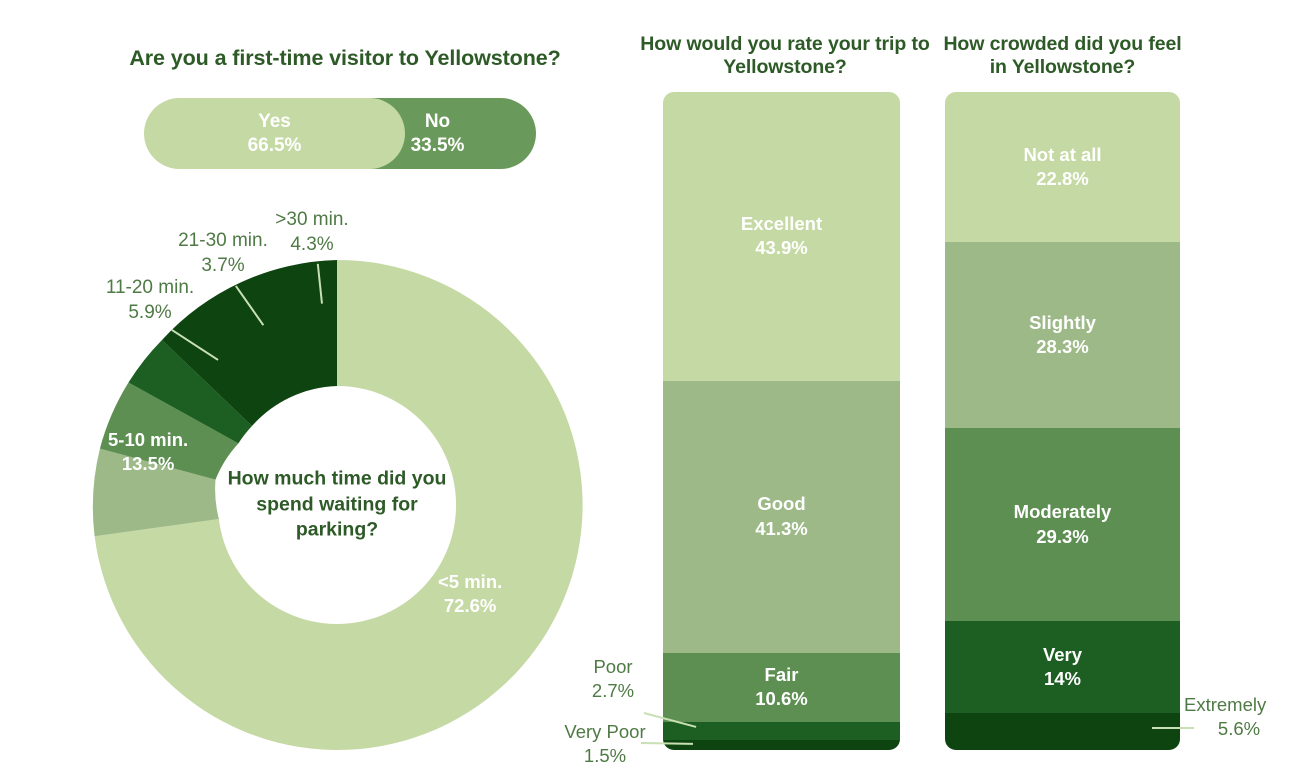 The height and width of the screenshot is (780, 1300). What do you see at coordinates (148, 452) in the screenshot?
I see `donut-label-5-10-min: 5-10 min. 13.5%` at bounding box center [148, 452].